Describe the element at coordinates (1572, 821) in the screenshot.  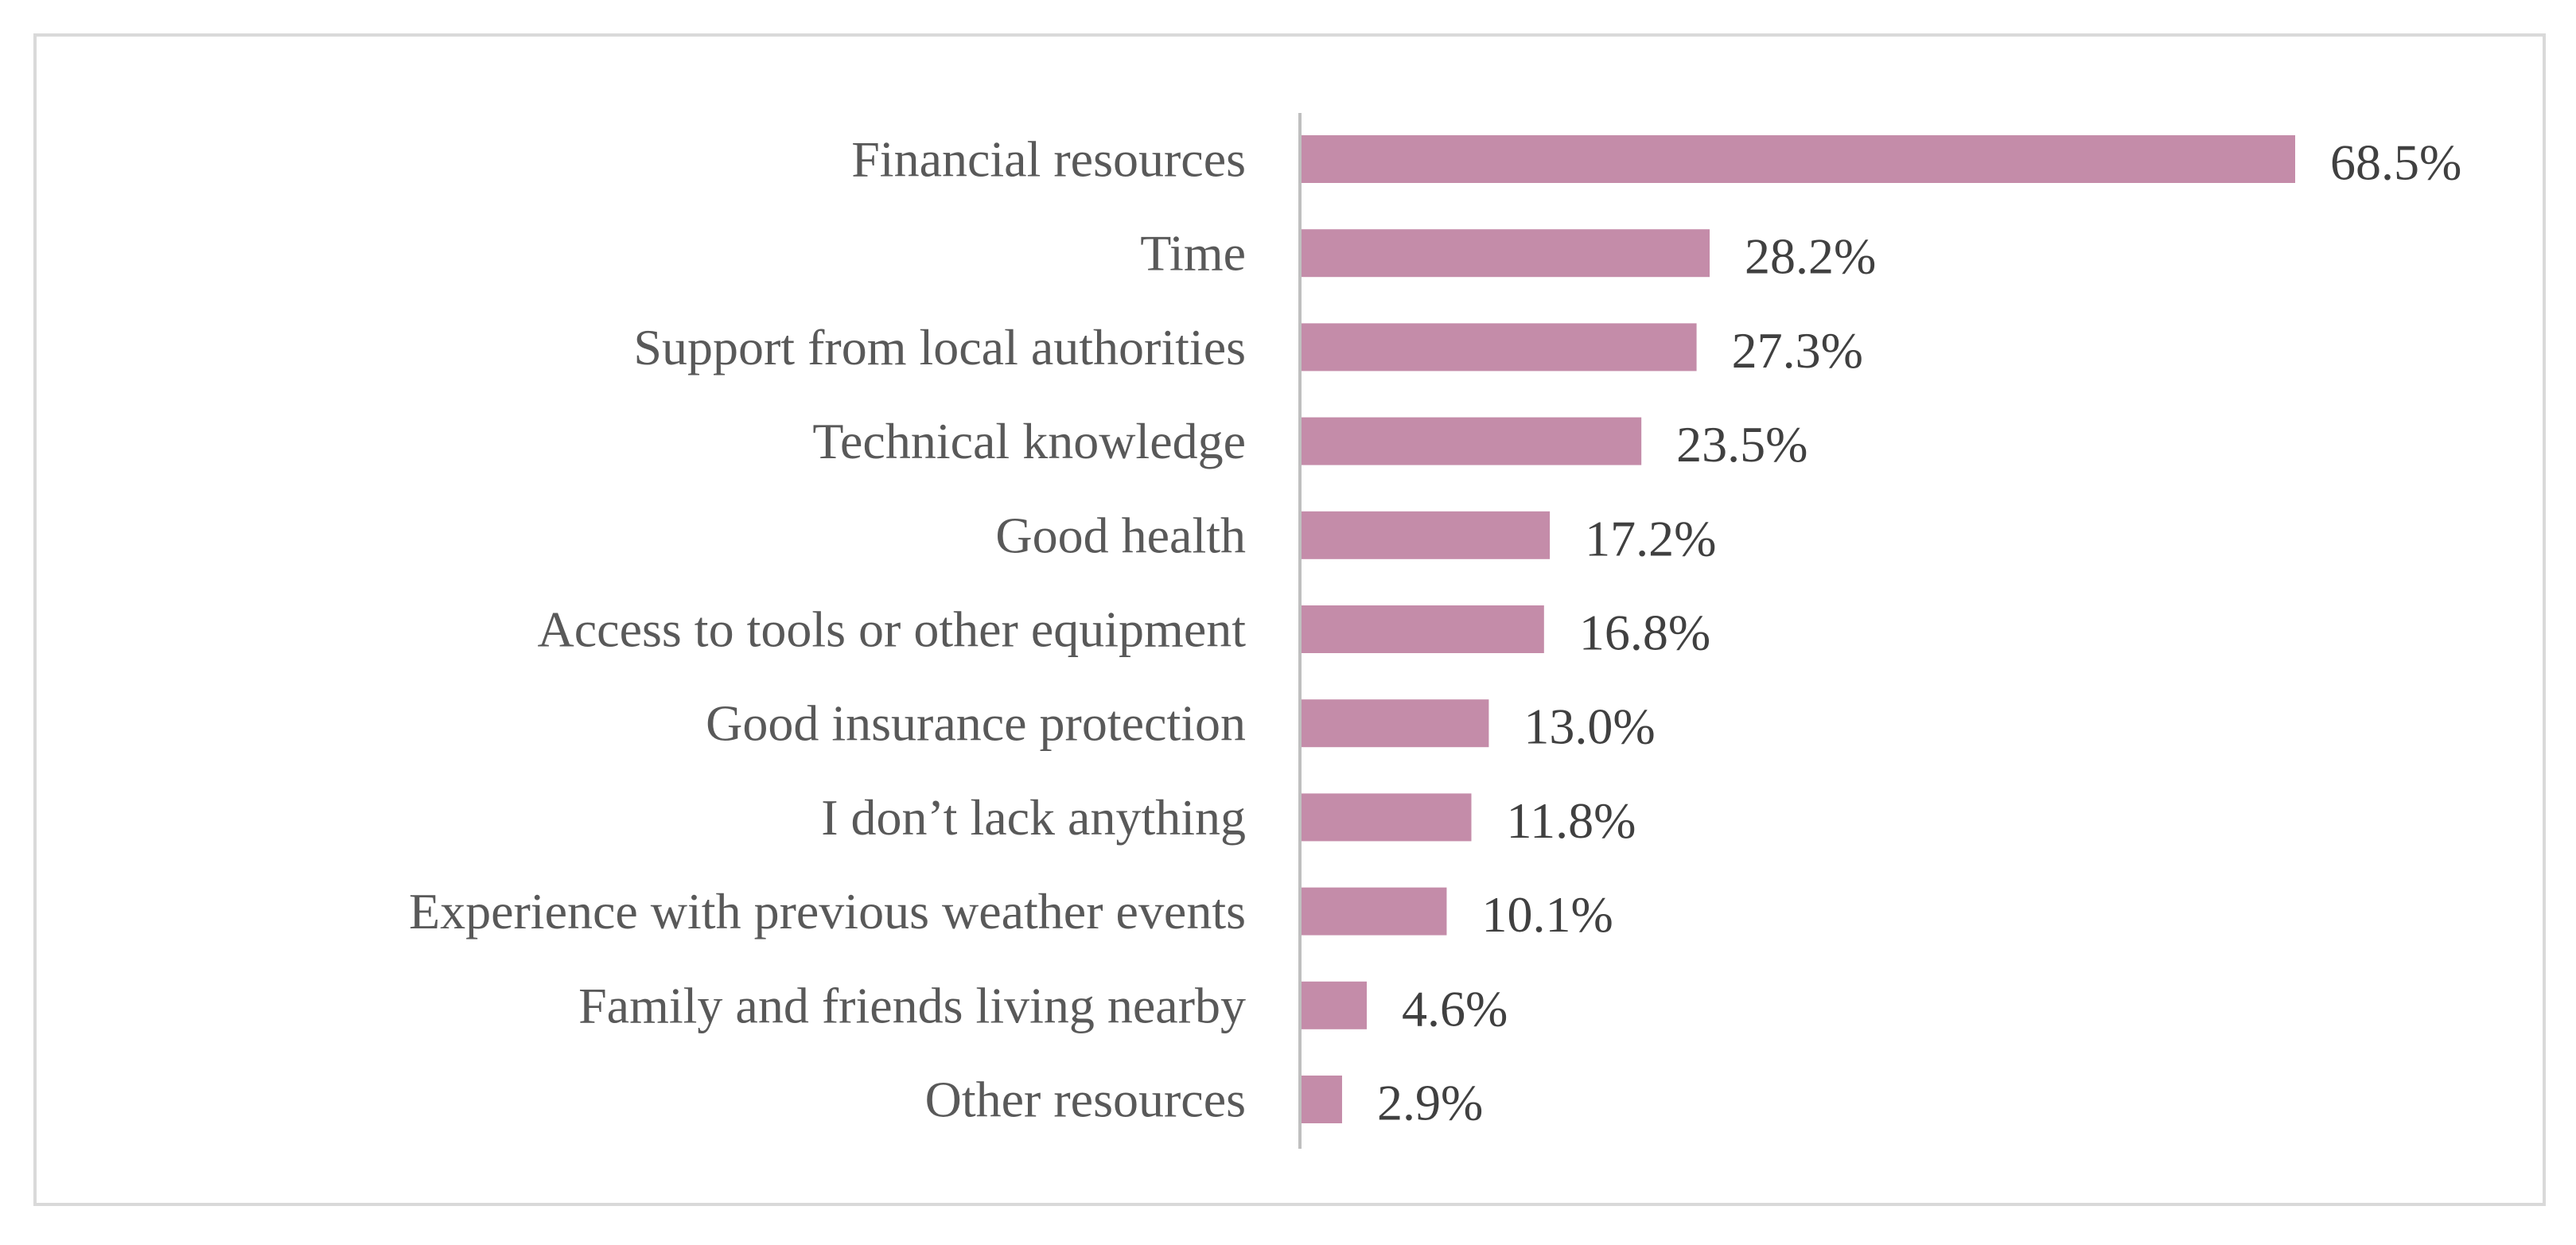
I see `data-label: 11.8%` at that location.